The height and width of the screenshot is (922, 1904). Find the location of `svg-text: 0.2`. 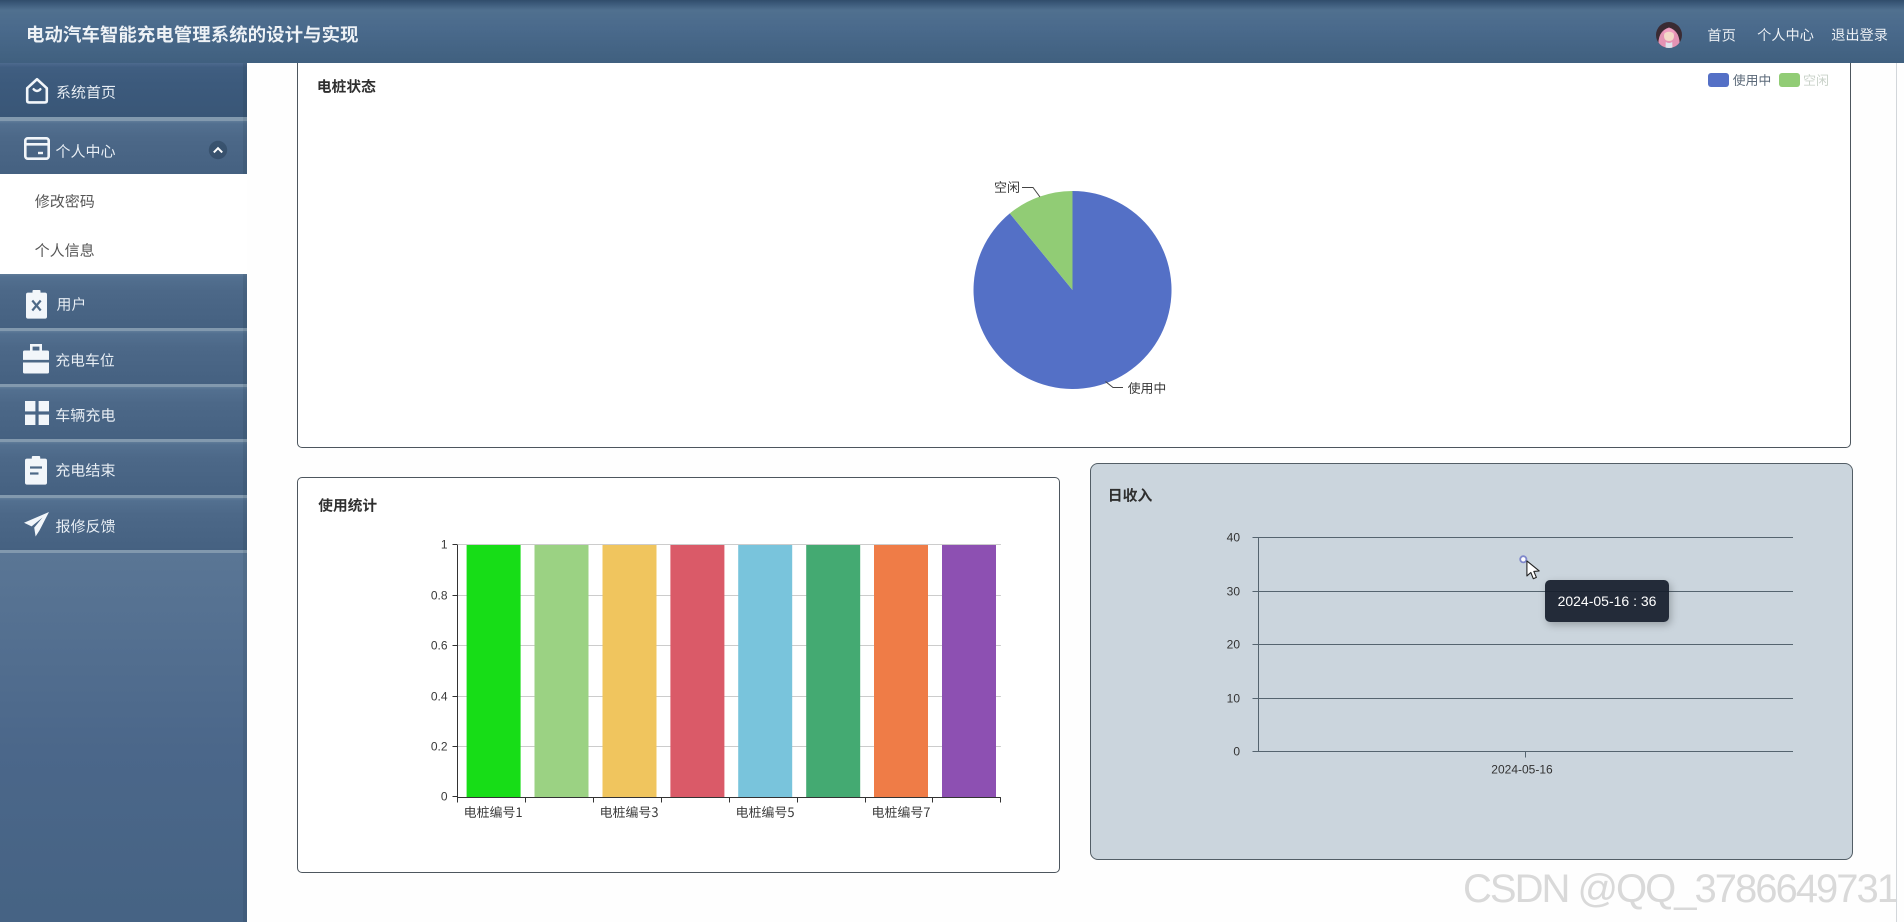

svg-text: 0.2 is located at coordinates (439, 747).